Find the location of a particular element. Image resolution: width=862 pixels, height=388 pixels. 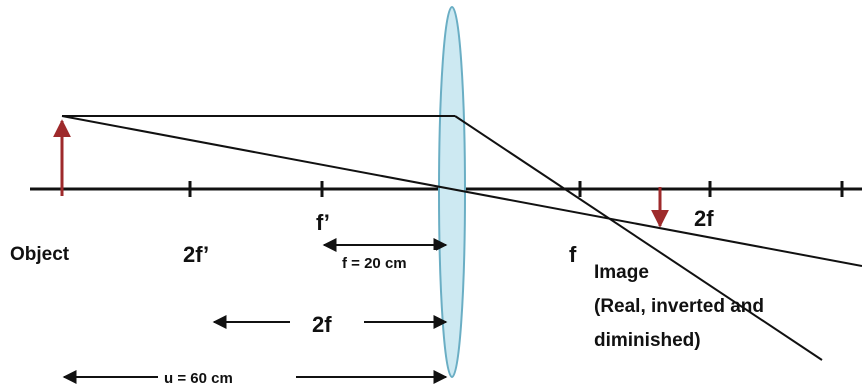

label-f-prime: f’ is located at coordinates (323, 222).